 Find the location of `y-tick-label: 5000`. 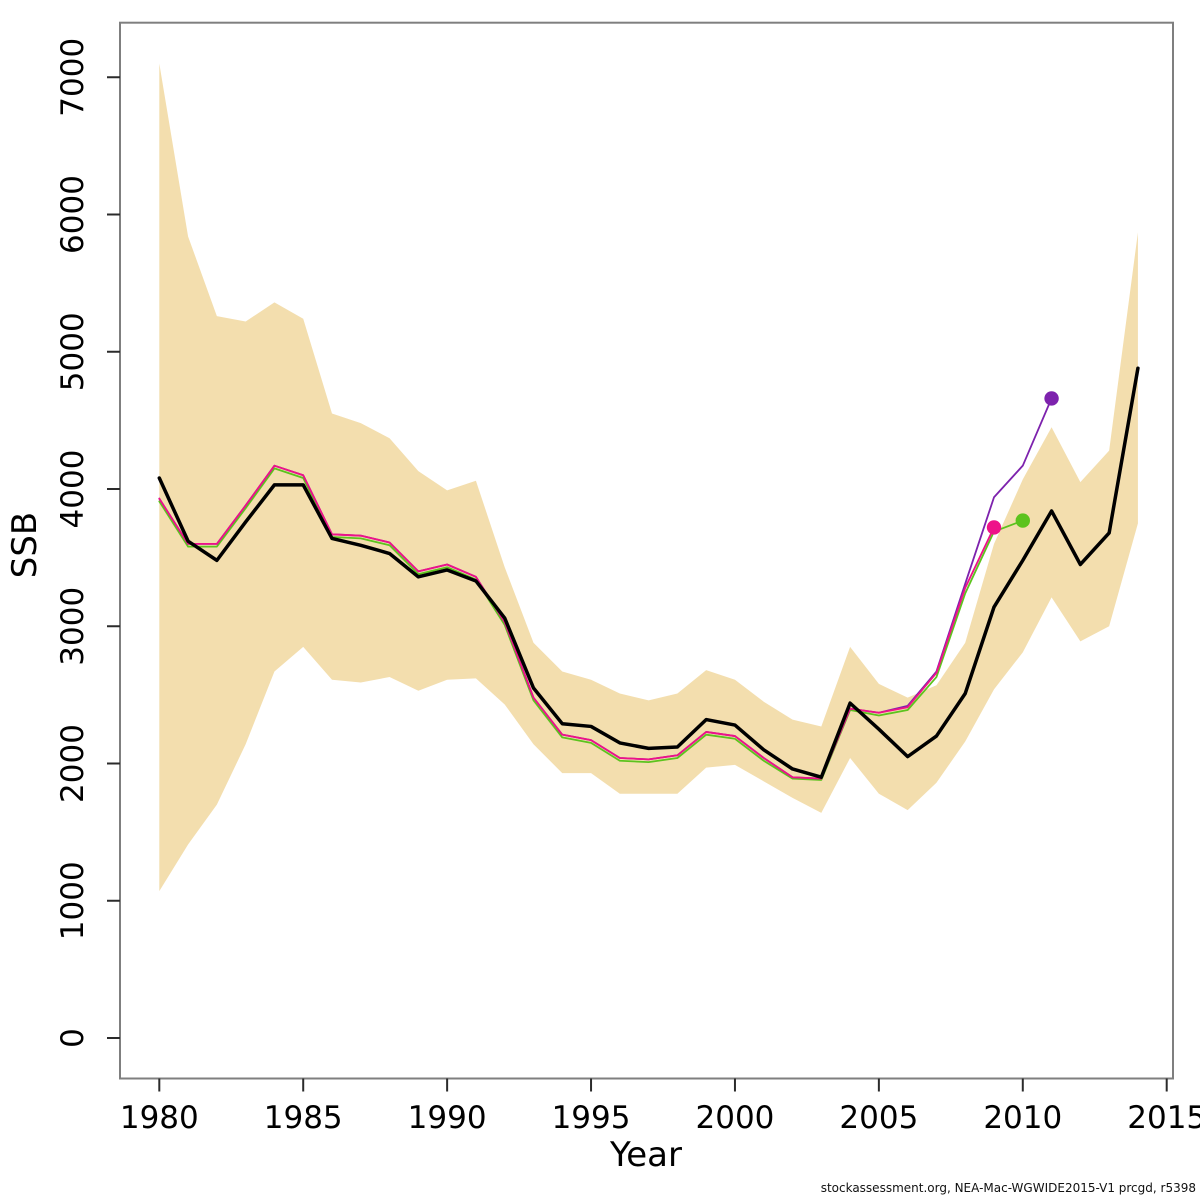

y-tick-label: 5000 is located at coordinates (73, 351).